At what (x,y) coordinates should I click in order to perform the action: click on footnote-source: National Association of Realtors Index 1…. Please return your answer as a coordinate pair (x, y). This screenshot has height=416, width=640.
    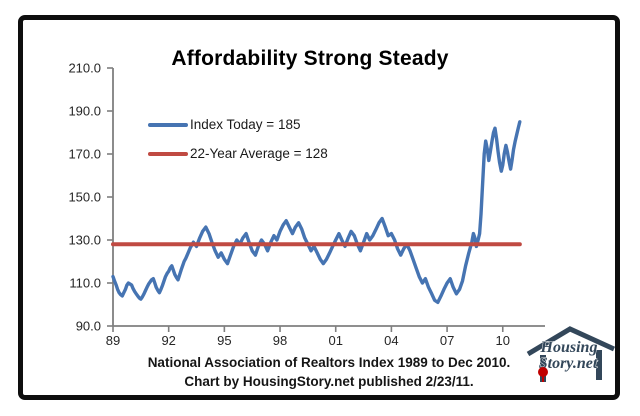
    Looking at the image, I should click on (329, 362).